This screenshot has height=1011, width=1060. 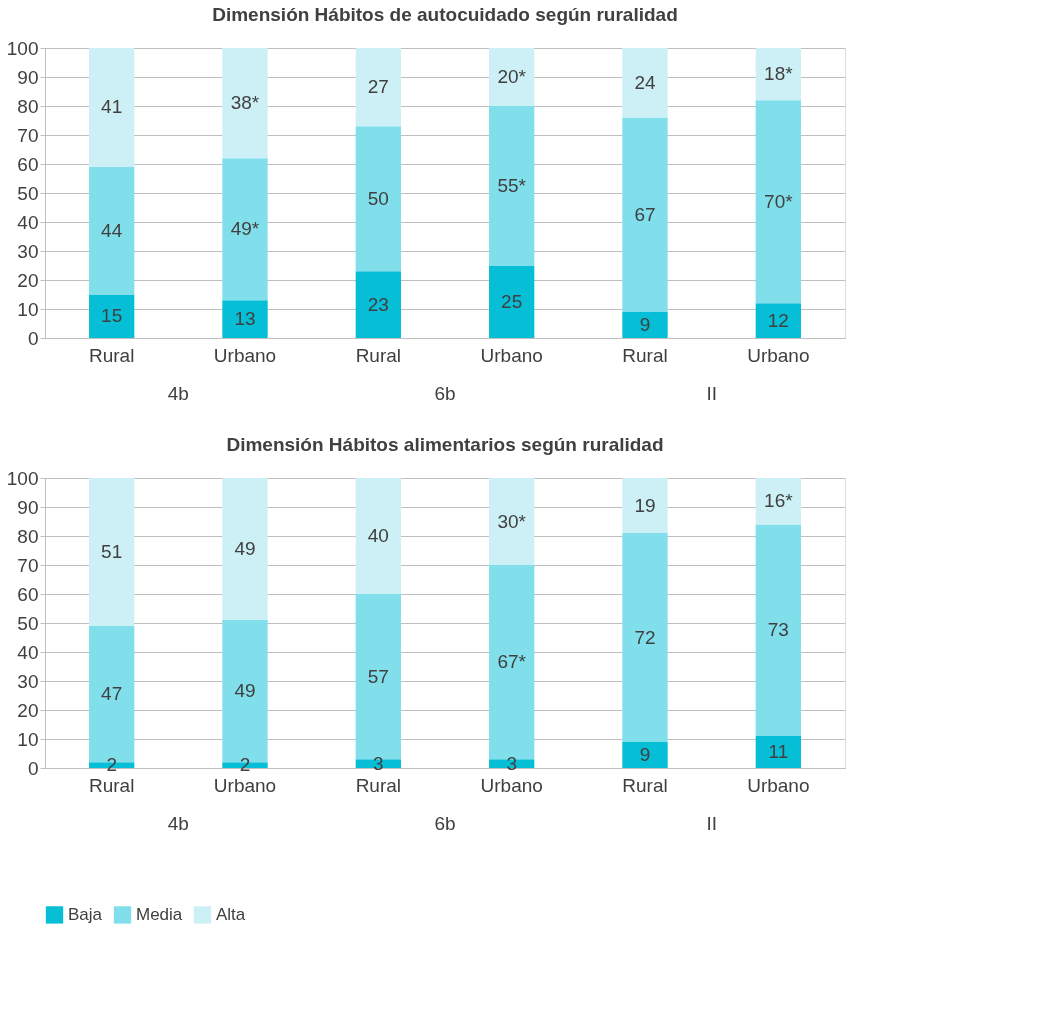 I want to click on data-label: 15, so click(x=112, y=316).